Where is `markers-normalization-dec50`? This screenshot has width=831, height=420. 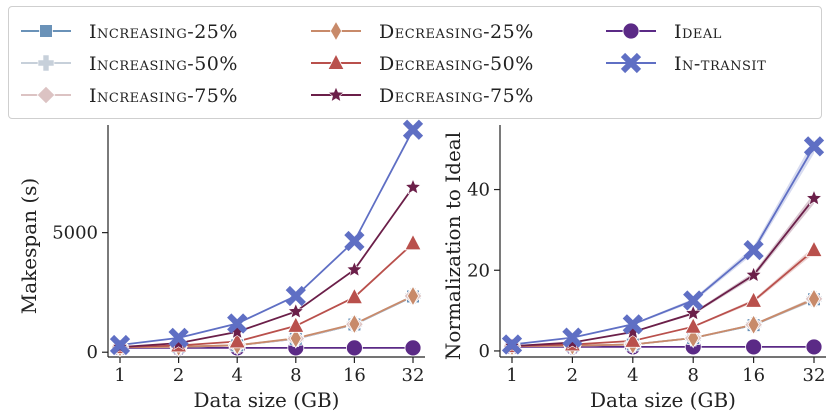 markers-normalization-dec50 is located at coordinates (663, 296).